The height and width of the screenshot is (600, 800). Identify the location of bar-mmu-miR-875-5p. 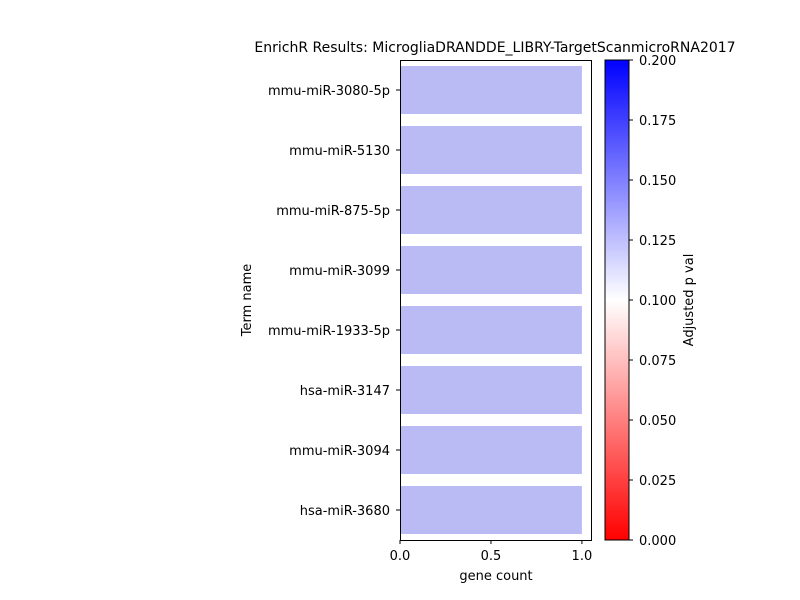
(491, 210).